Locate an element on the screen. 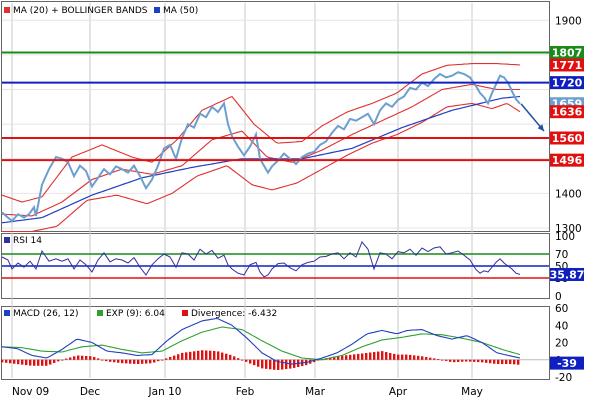  ma50-legend-swatch is located at coordinates (157, 10).